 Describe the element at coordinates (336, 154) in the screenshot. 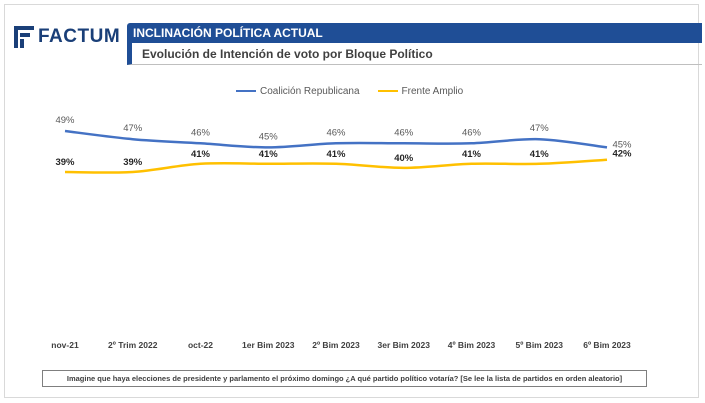

I see `data-label-frente-4: 41%` at that location.